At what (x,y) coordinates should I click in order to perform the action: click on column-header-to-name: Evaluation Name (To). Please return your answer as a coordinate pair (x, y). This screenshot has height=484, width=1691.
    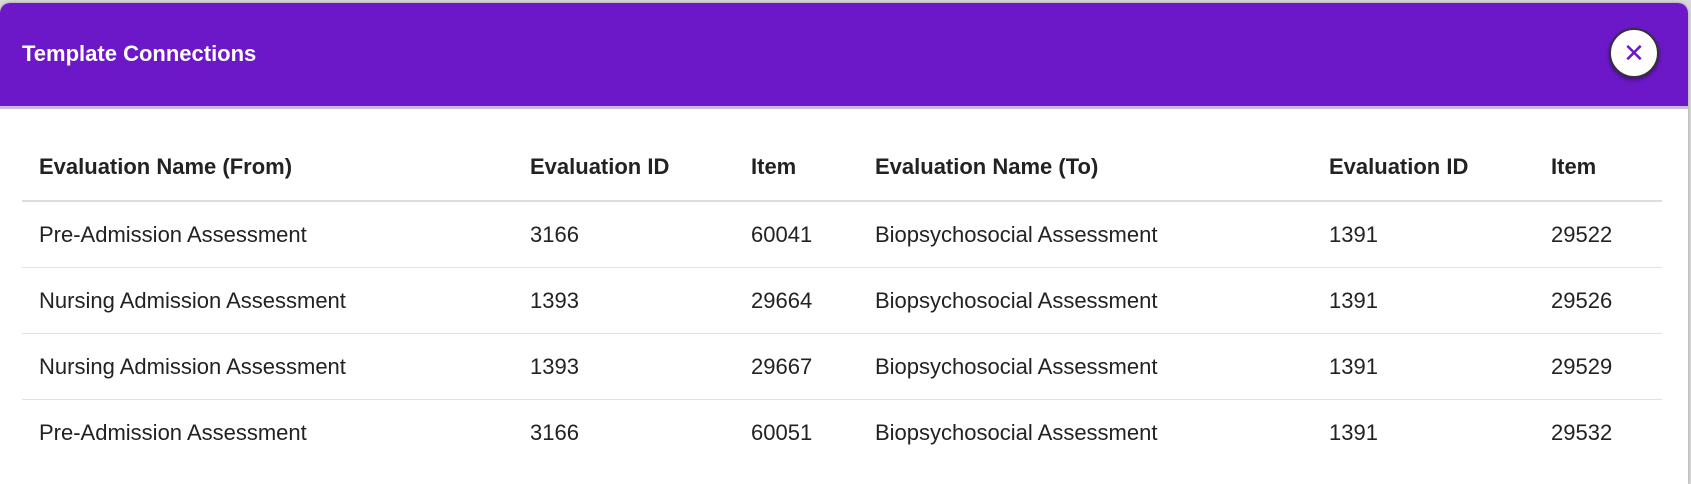
    Looking at the image, I should click on (1085, 167).